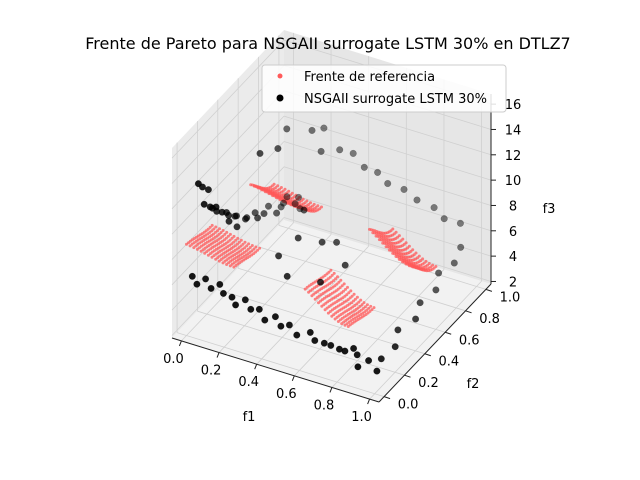 This screenshot has height=480, width=640. What do you see at coordinates (448, 362) in the screenshot?
I see `y-tick-label: 0.4` at bounding box center [448, 362].